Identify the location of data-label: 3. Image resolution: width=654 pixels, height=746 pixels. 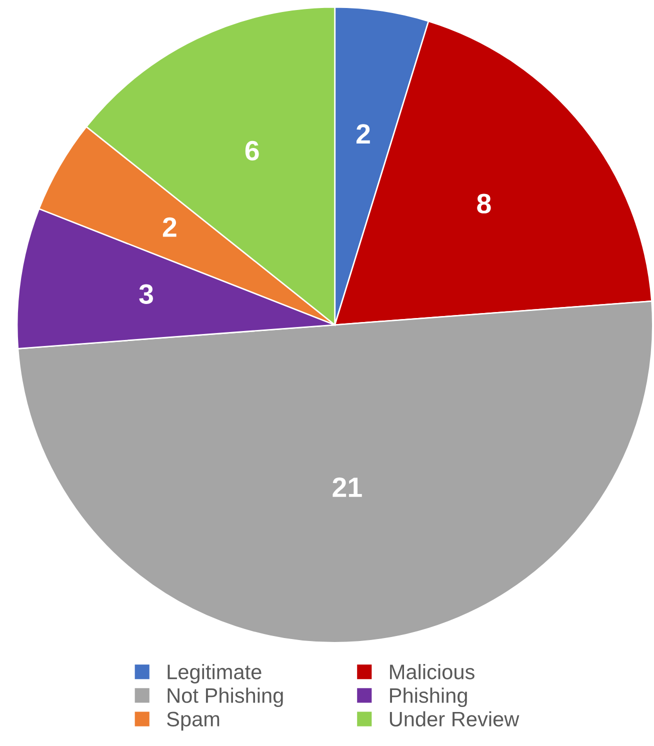
(146, 294).